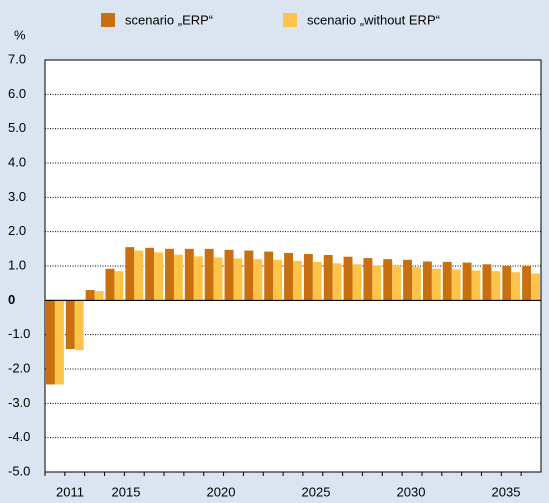 This screenshot has height=503, width=549. Describe the element at coordinates (506, 491) in the screenshot. I see `x-tick-label: 2035` at that location.